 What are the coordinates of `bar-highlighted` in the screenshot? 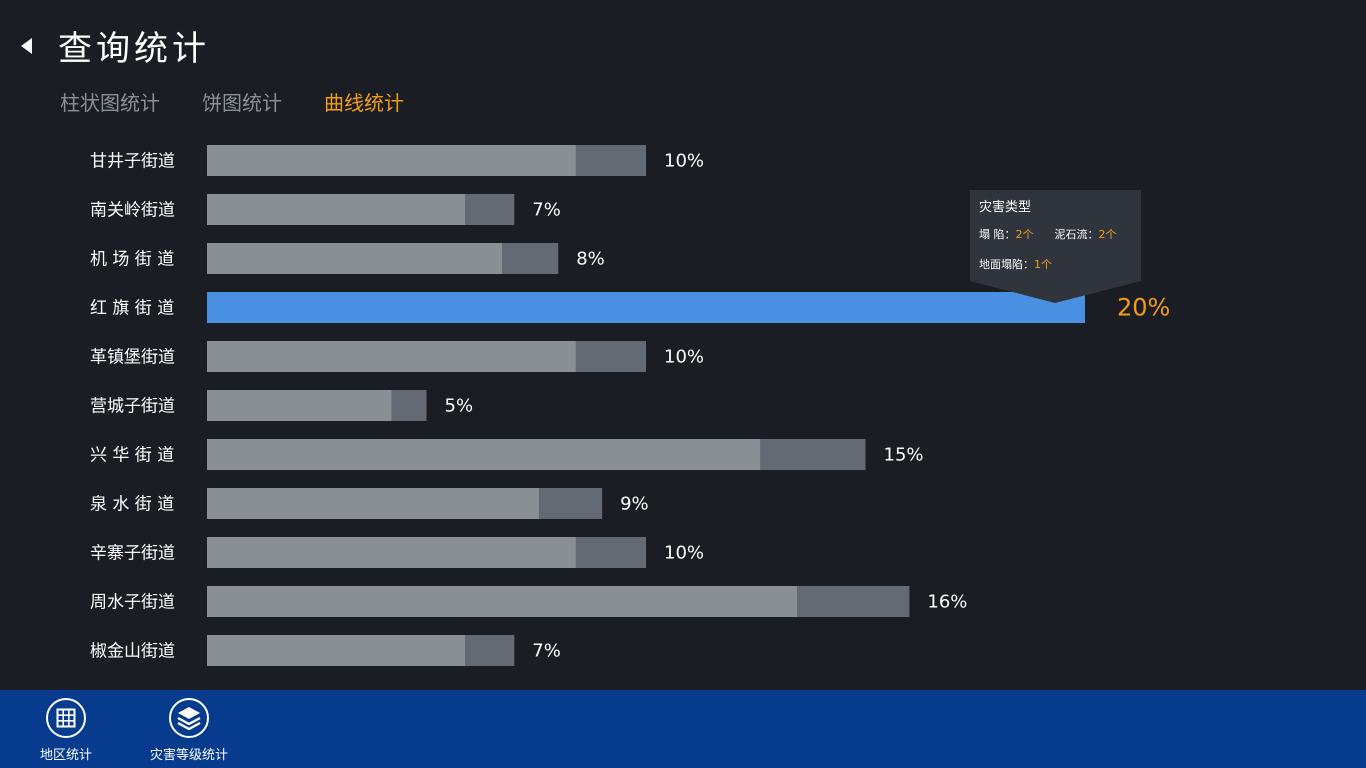 It's located at (646, 307).